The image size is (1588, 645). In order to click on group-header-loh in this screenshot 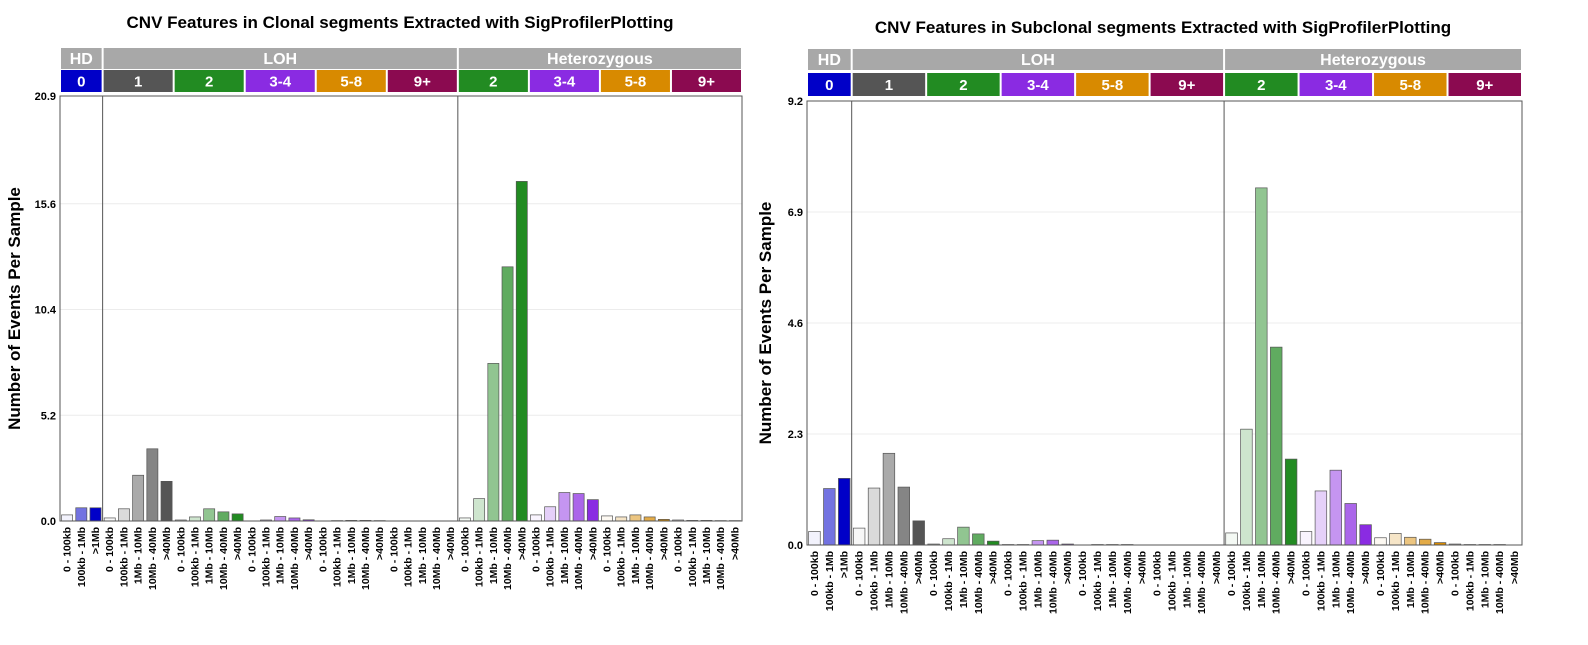, I will do `click(1038, 59)`.